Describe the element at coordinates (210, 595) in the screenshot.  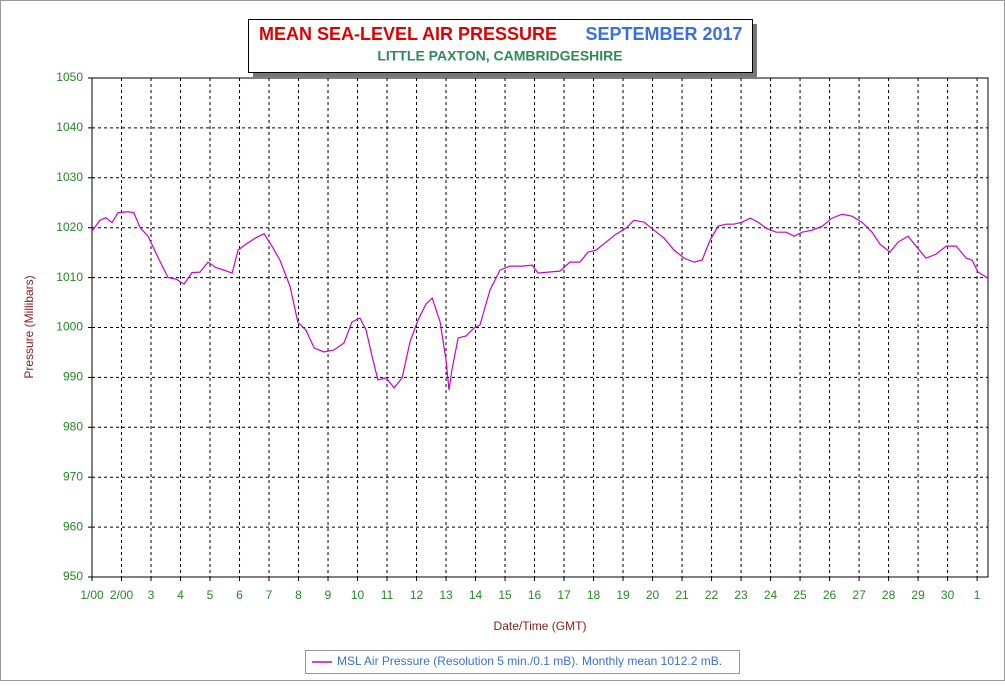
I see `x-tick-label: 5` at that location.